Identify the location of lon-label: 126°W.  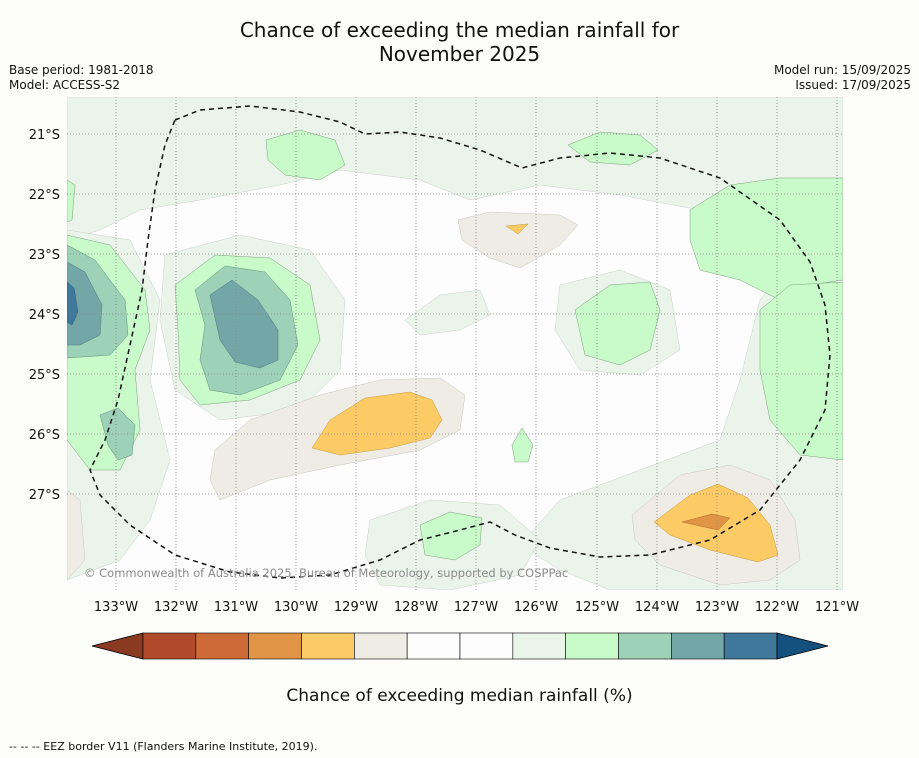
(536, 607).